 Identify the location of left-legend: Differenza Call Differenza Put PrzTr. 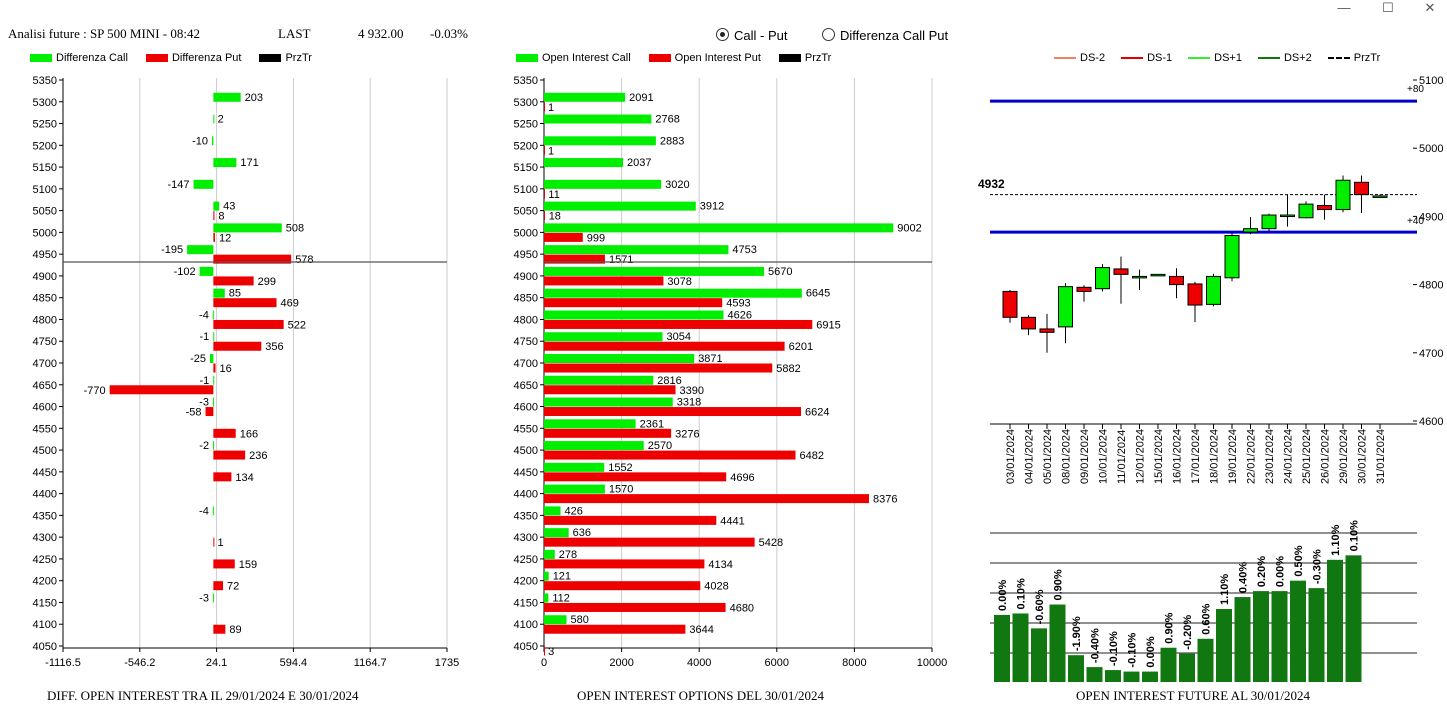
(171, 58).